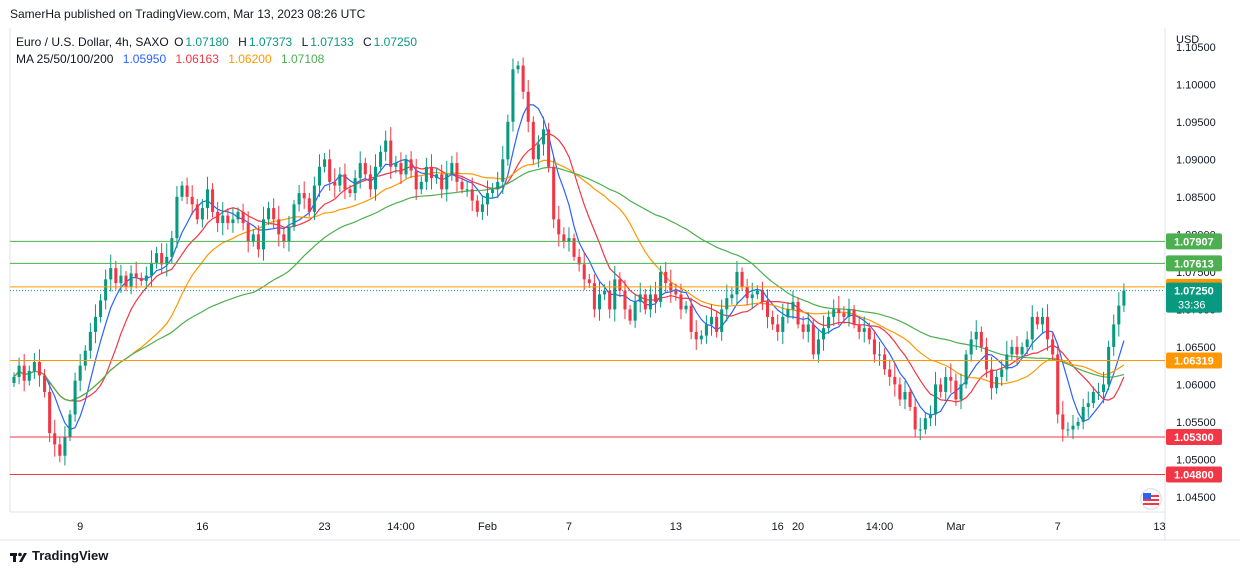 The image size is (1240, 575). What do you see at coordinates (92, 42) in the screenshot?
I see `symbol-title: Euro / U.S. Dollar, 4h, SAXO` at bounding box center [92, 42].